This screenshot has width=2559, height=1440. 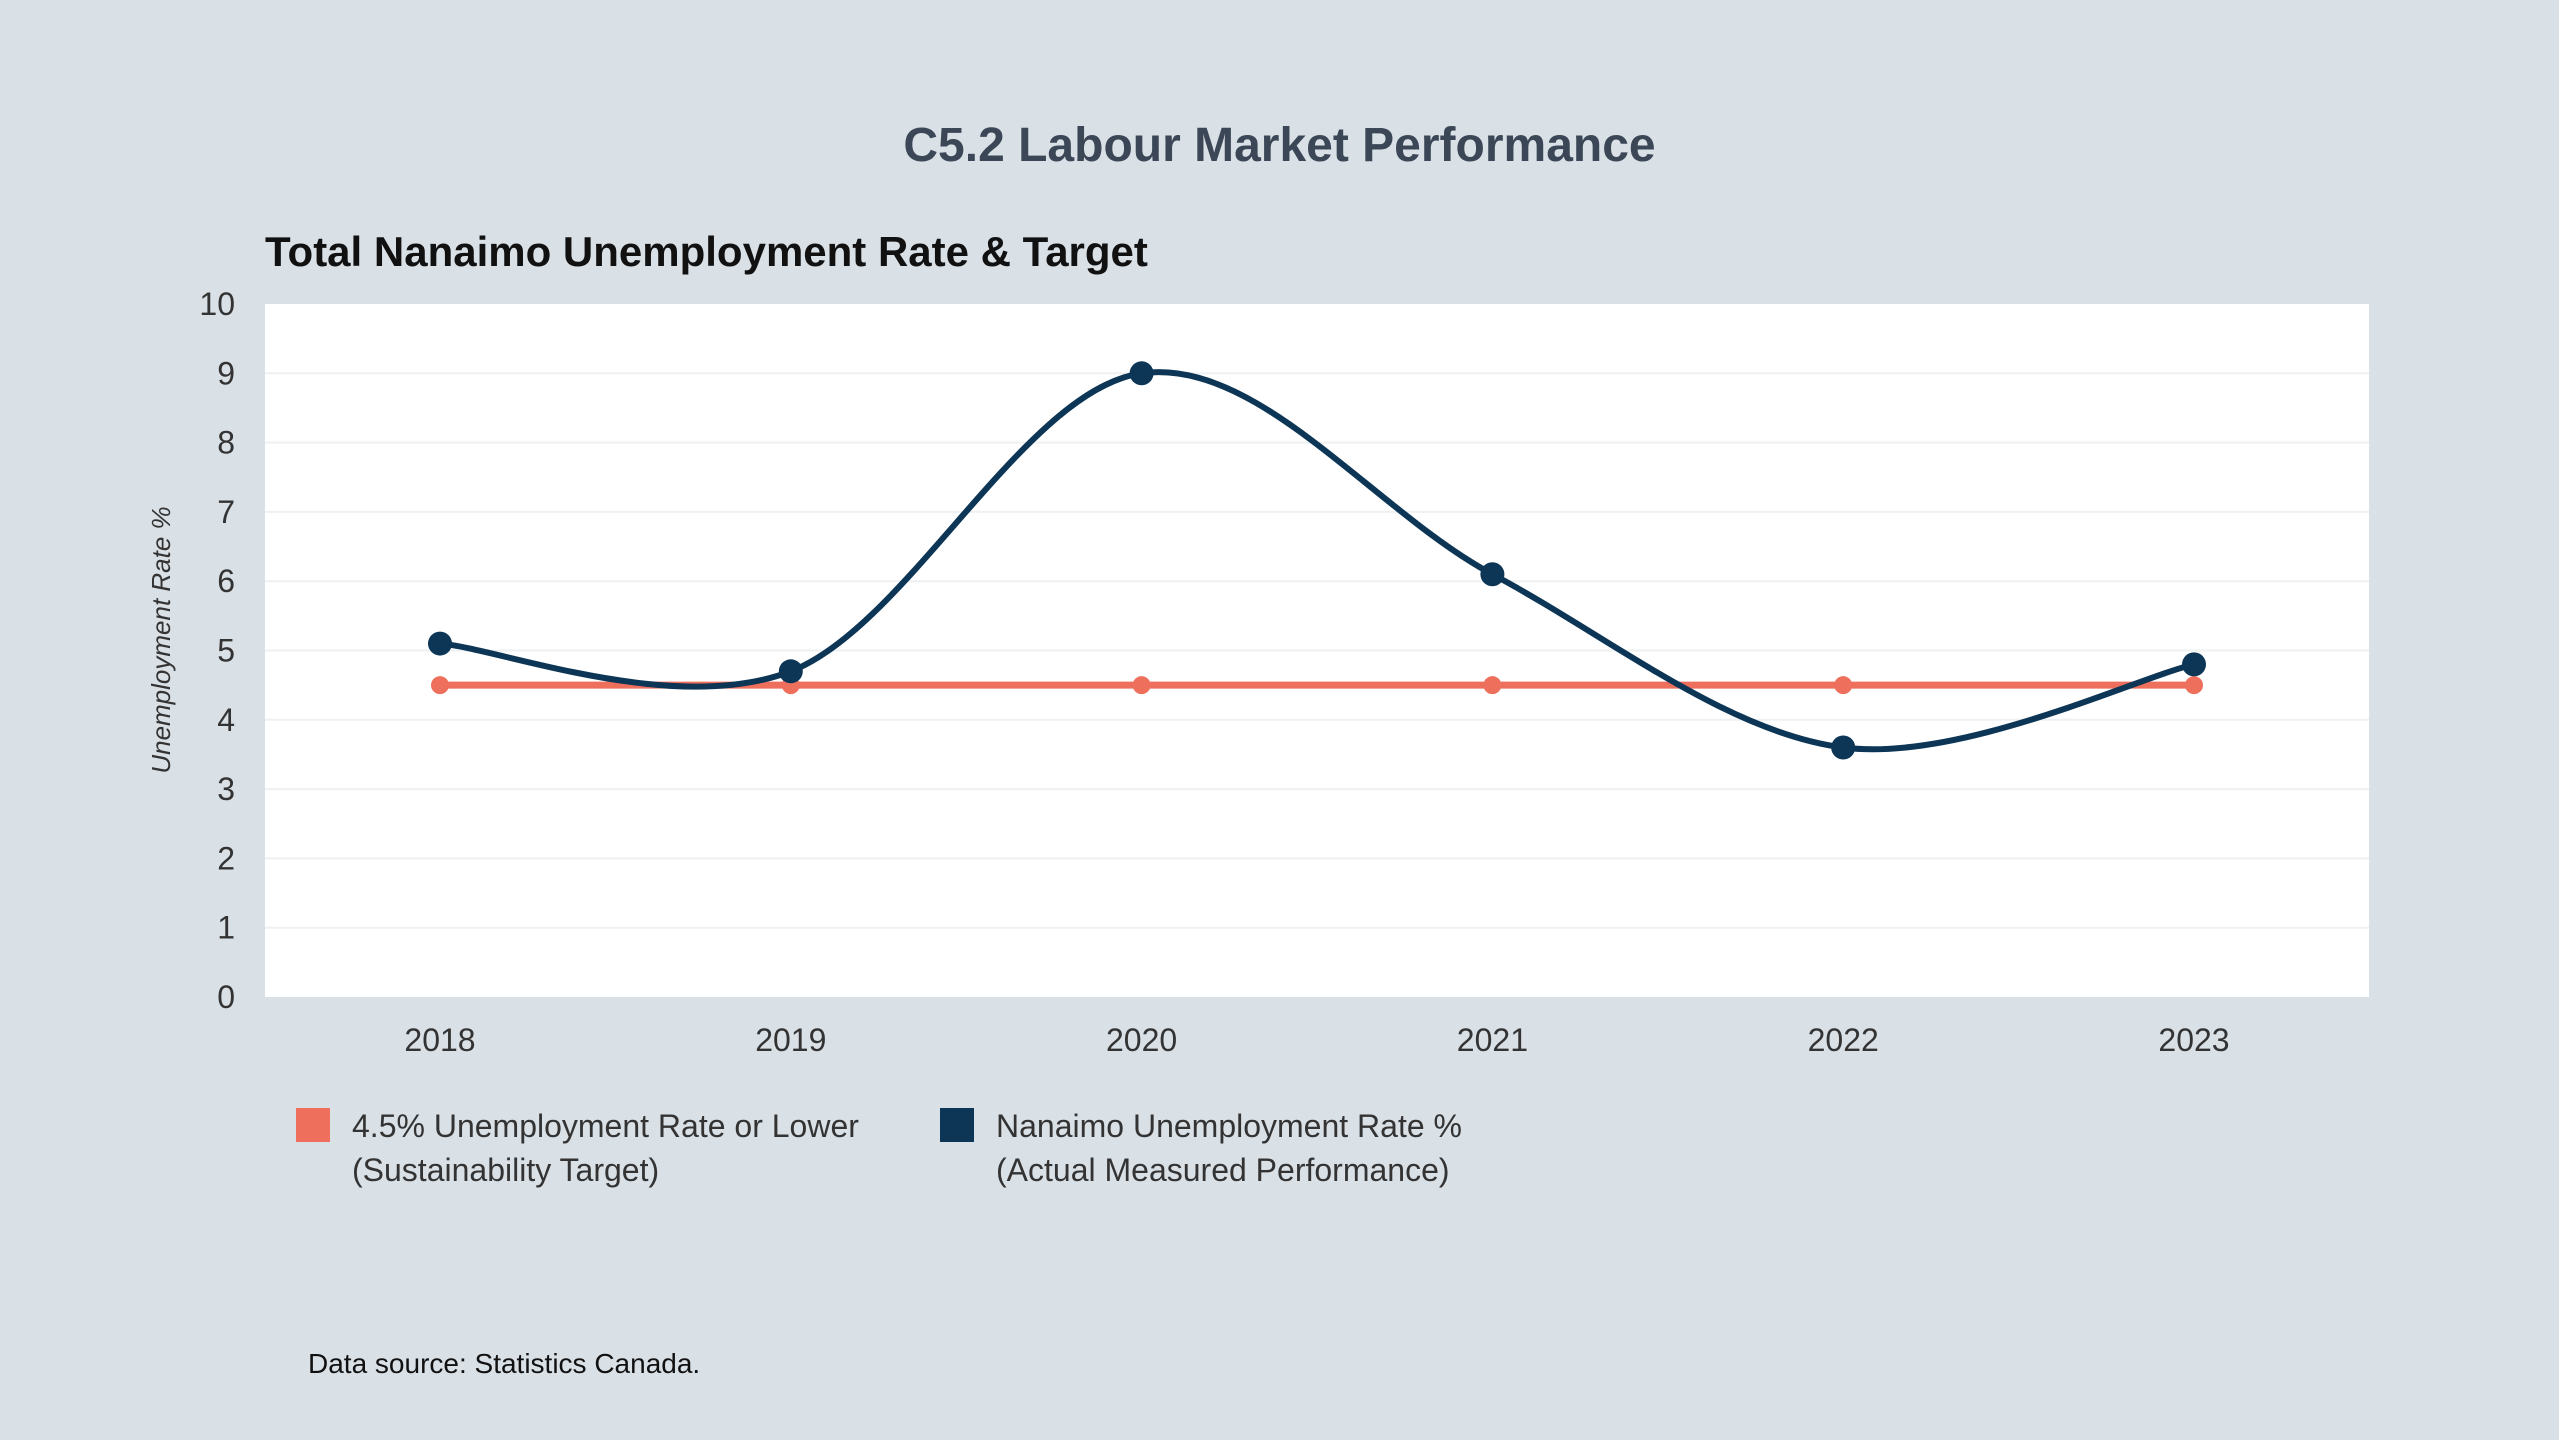 What do you see at coordinates (504, 1363) in the screenshot?
I see `data-source-note: Data source: Statistics Canada.` at bounding box center [504, 1363].